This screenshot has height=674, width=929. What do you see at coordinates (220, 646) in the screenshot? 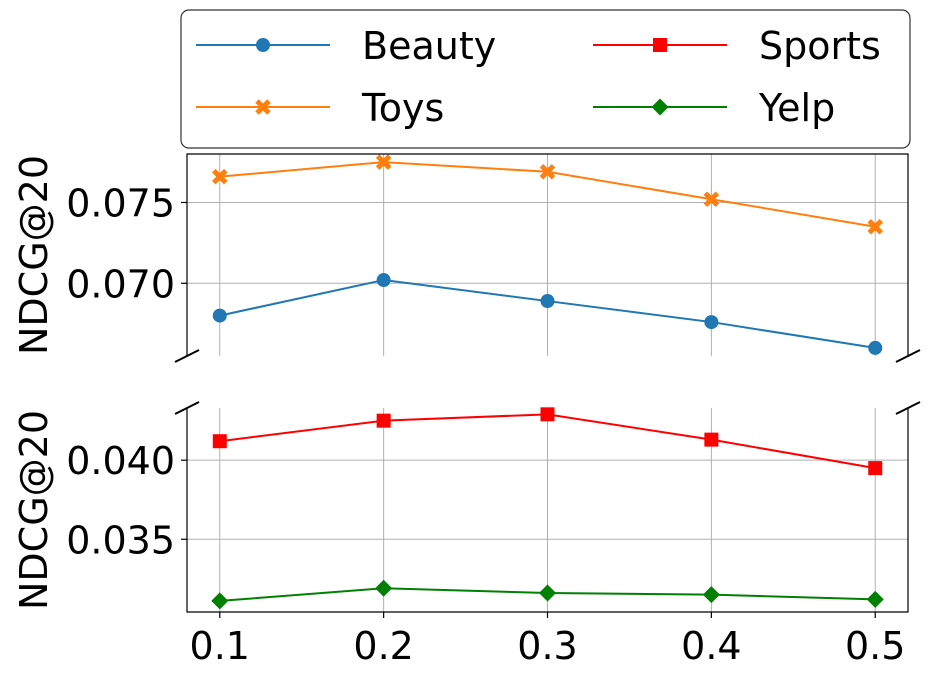
I see `x-tick-label-0: 0.1` at bounding box center [220, 646].